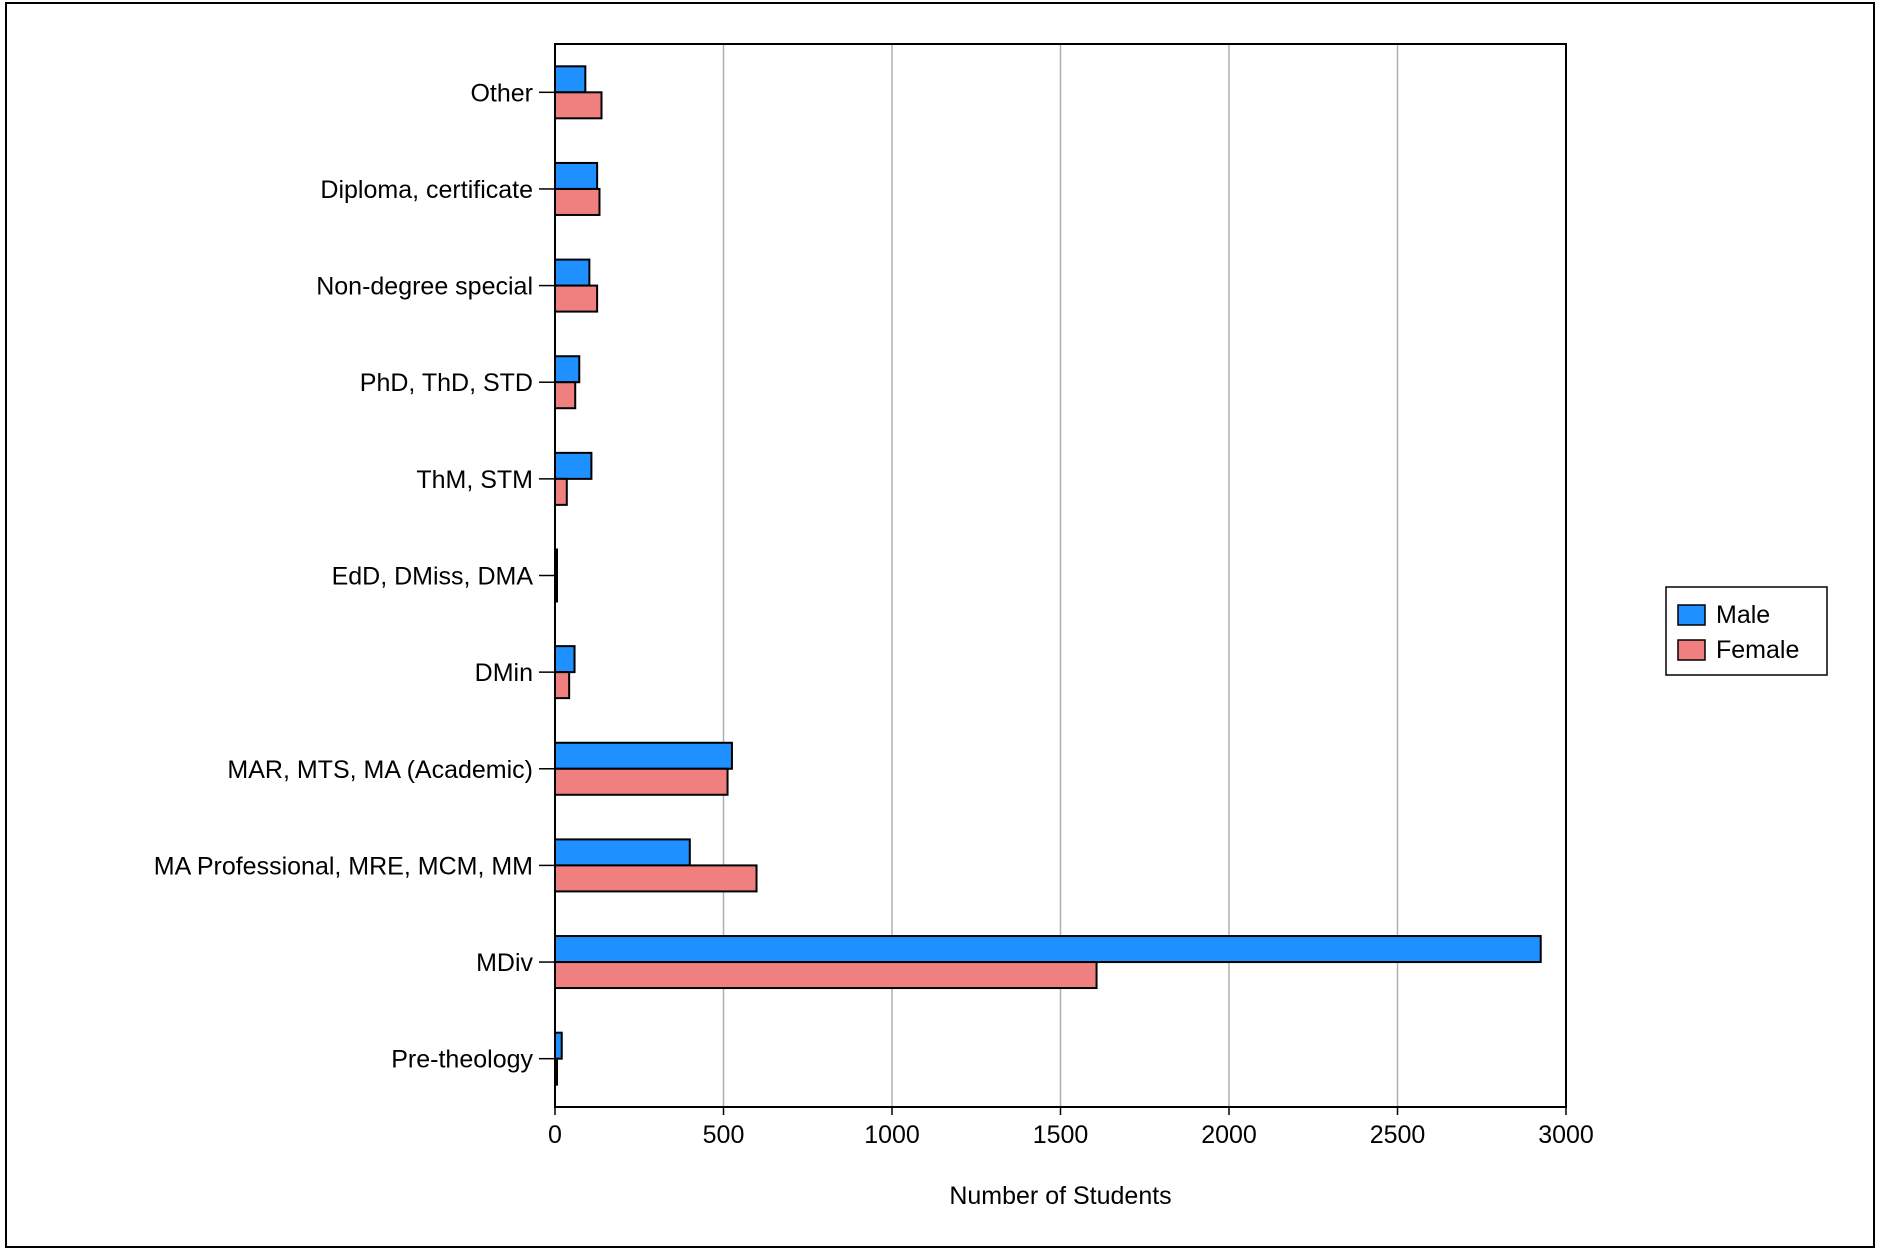  Describe the element at coordinates (724, 1135) in the screenshot. I see `x-tick-label: 500` at that location.